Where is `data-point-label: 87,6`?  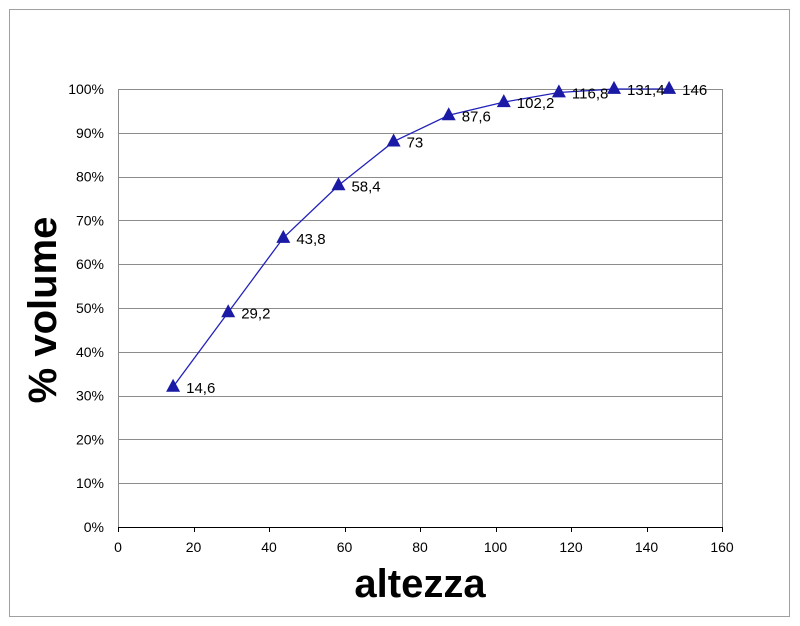
data-point-label: 87,6 is located at coordinates (476, 116).